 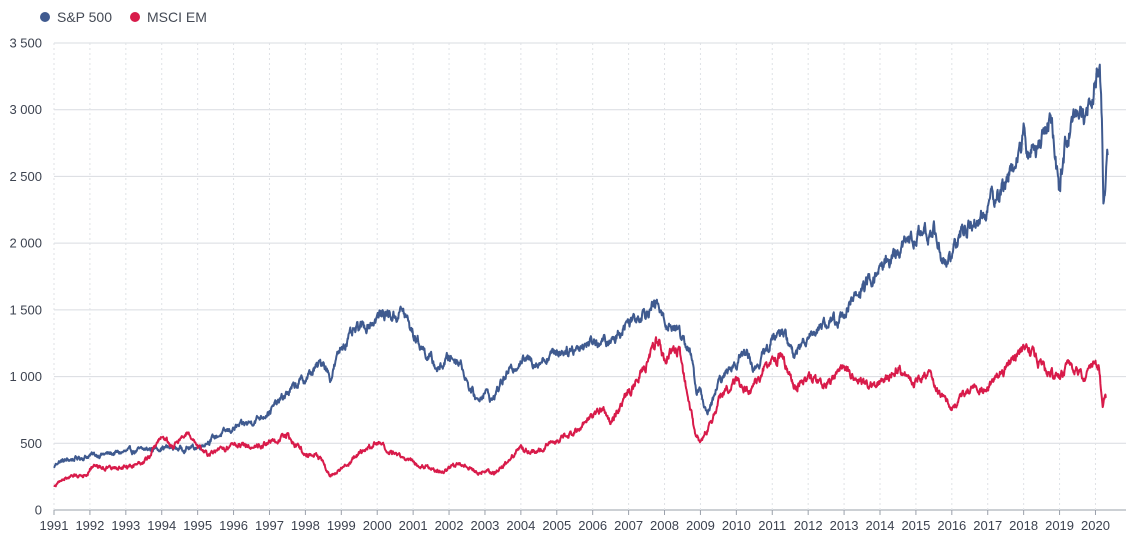 What do you see at coordinates (25, 176) in the screenshot?
I see `y-tick-label: 2 500` at bounding box center [25, 176].